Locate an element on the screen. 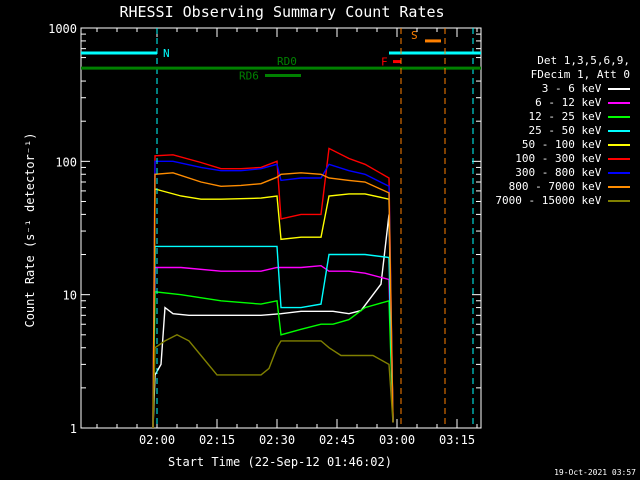 Image resolution: width=640 pixels, height=480 pixels. x-tick-label: 02:30 is located at coordinates (277, 440).